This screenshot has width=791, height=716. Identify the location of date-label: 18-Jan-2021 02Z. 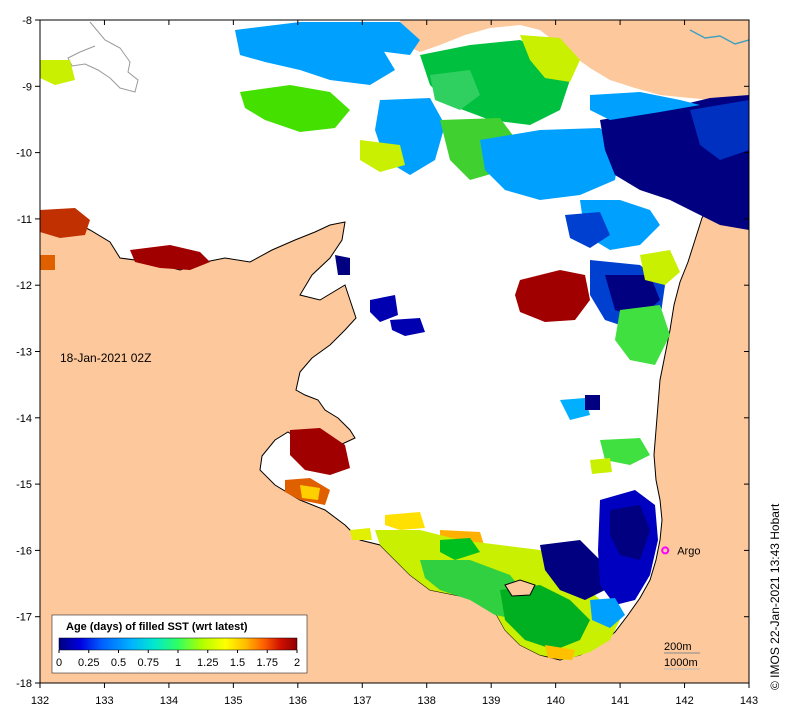
(105, 358).